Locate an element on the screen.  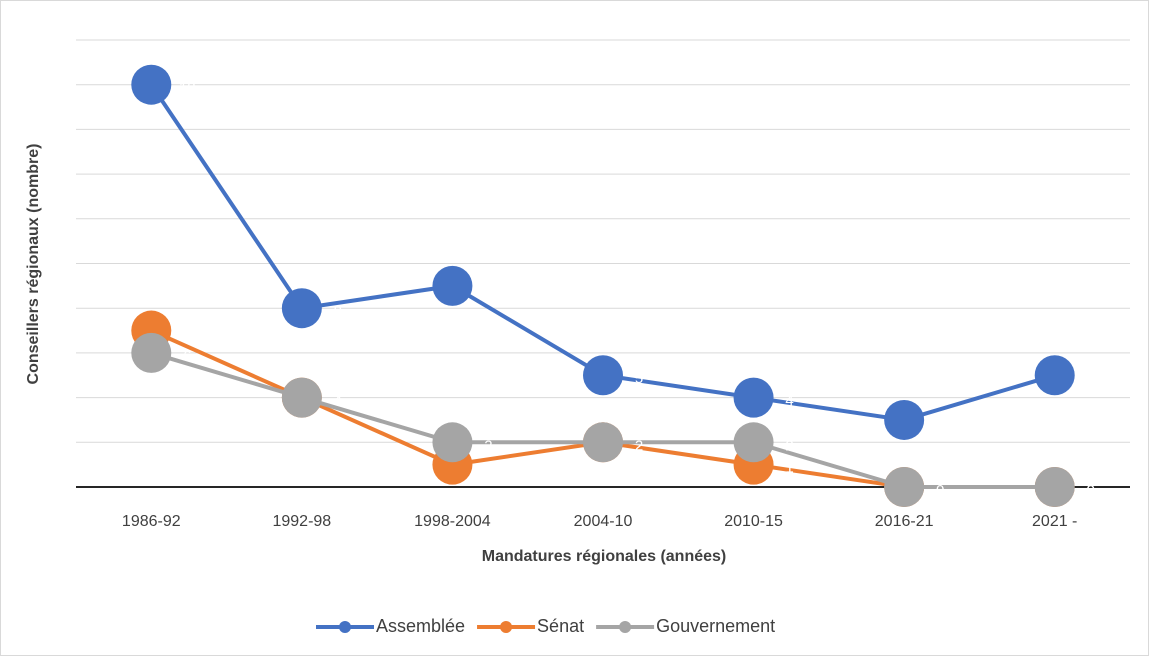
x-tick-label: 2021 - is located at coordinates (1054, 521).